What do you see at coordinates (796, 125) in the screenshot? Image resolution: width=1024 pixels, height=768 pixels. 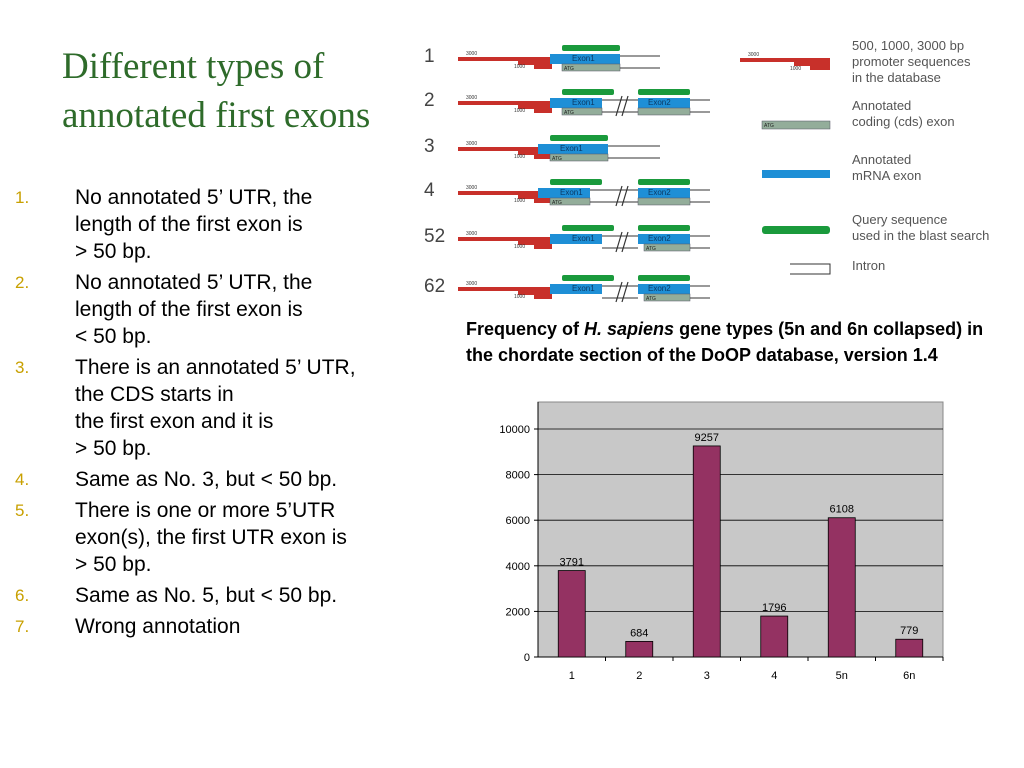 I see `legend-cds-swatch` at bounding box center [796, 125].